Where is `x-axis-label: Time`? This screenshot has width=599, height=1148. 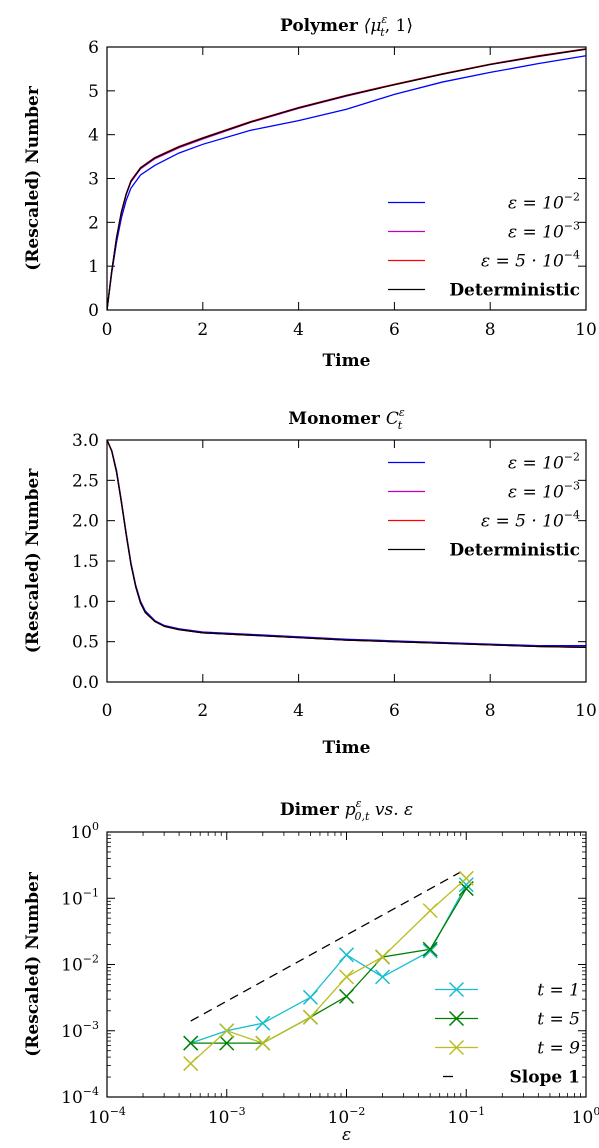 x-axis-label: Time is located at coordinates (347, 748).